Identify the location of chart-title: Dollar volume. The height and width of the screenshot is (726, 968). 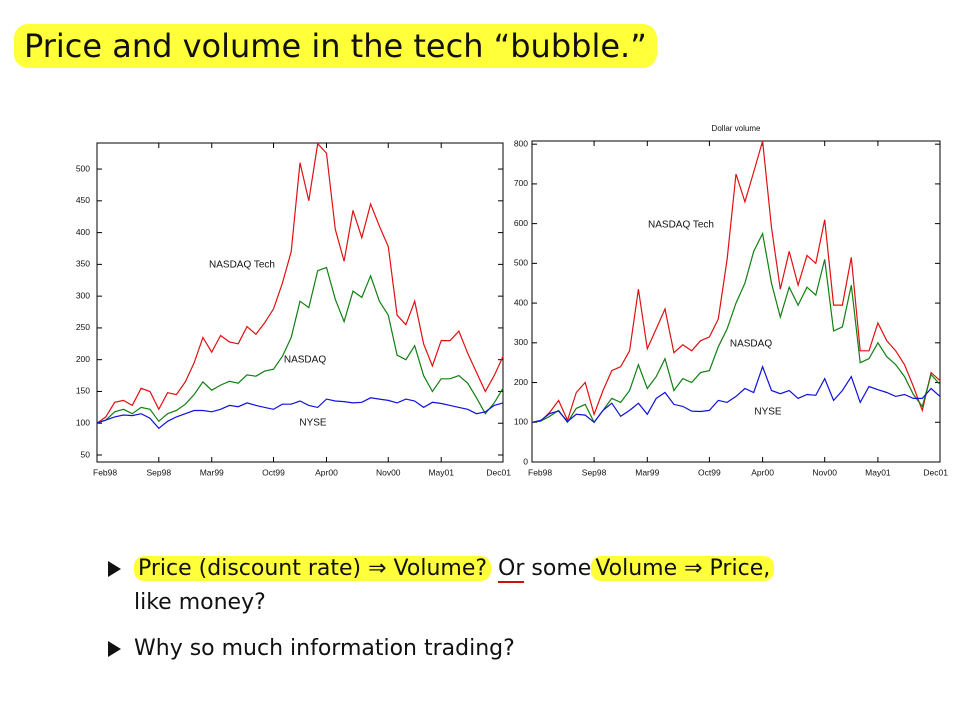
(736, 128).